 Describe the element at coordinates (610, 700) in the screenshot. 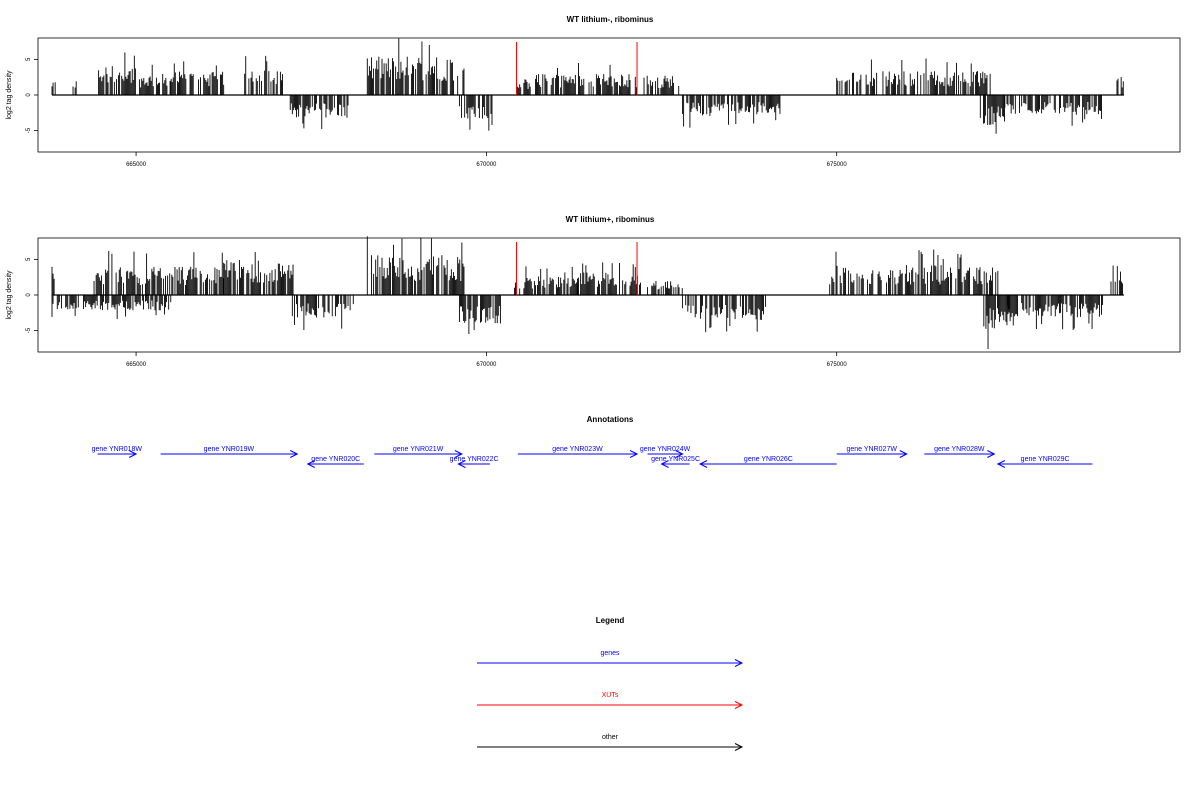

I see `legend-item: XUTs` at that location.